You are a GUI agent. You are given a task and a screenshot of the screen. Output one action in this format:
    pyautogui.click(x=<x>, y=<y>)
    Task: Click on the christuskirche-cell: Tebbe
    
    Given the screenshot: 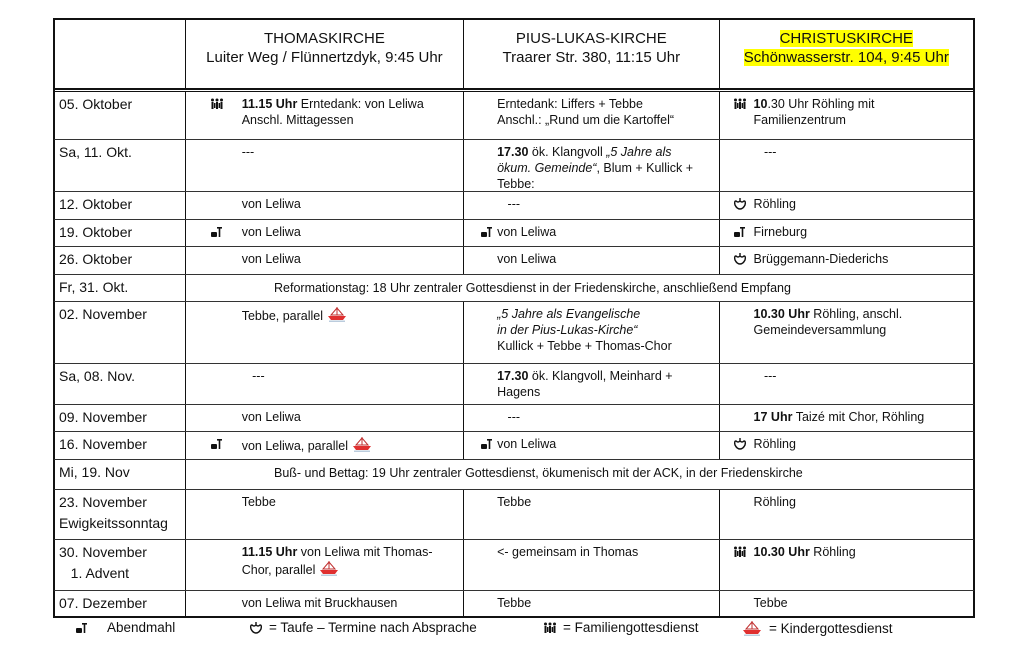 What is the action you would take?
    pyautogui.click(x=845, y=603)
    